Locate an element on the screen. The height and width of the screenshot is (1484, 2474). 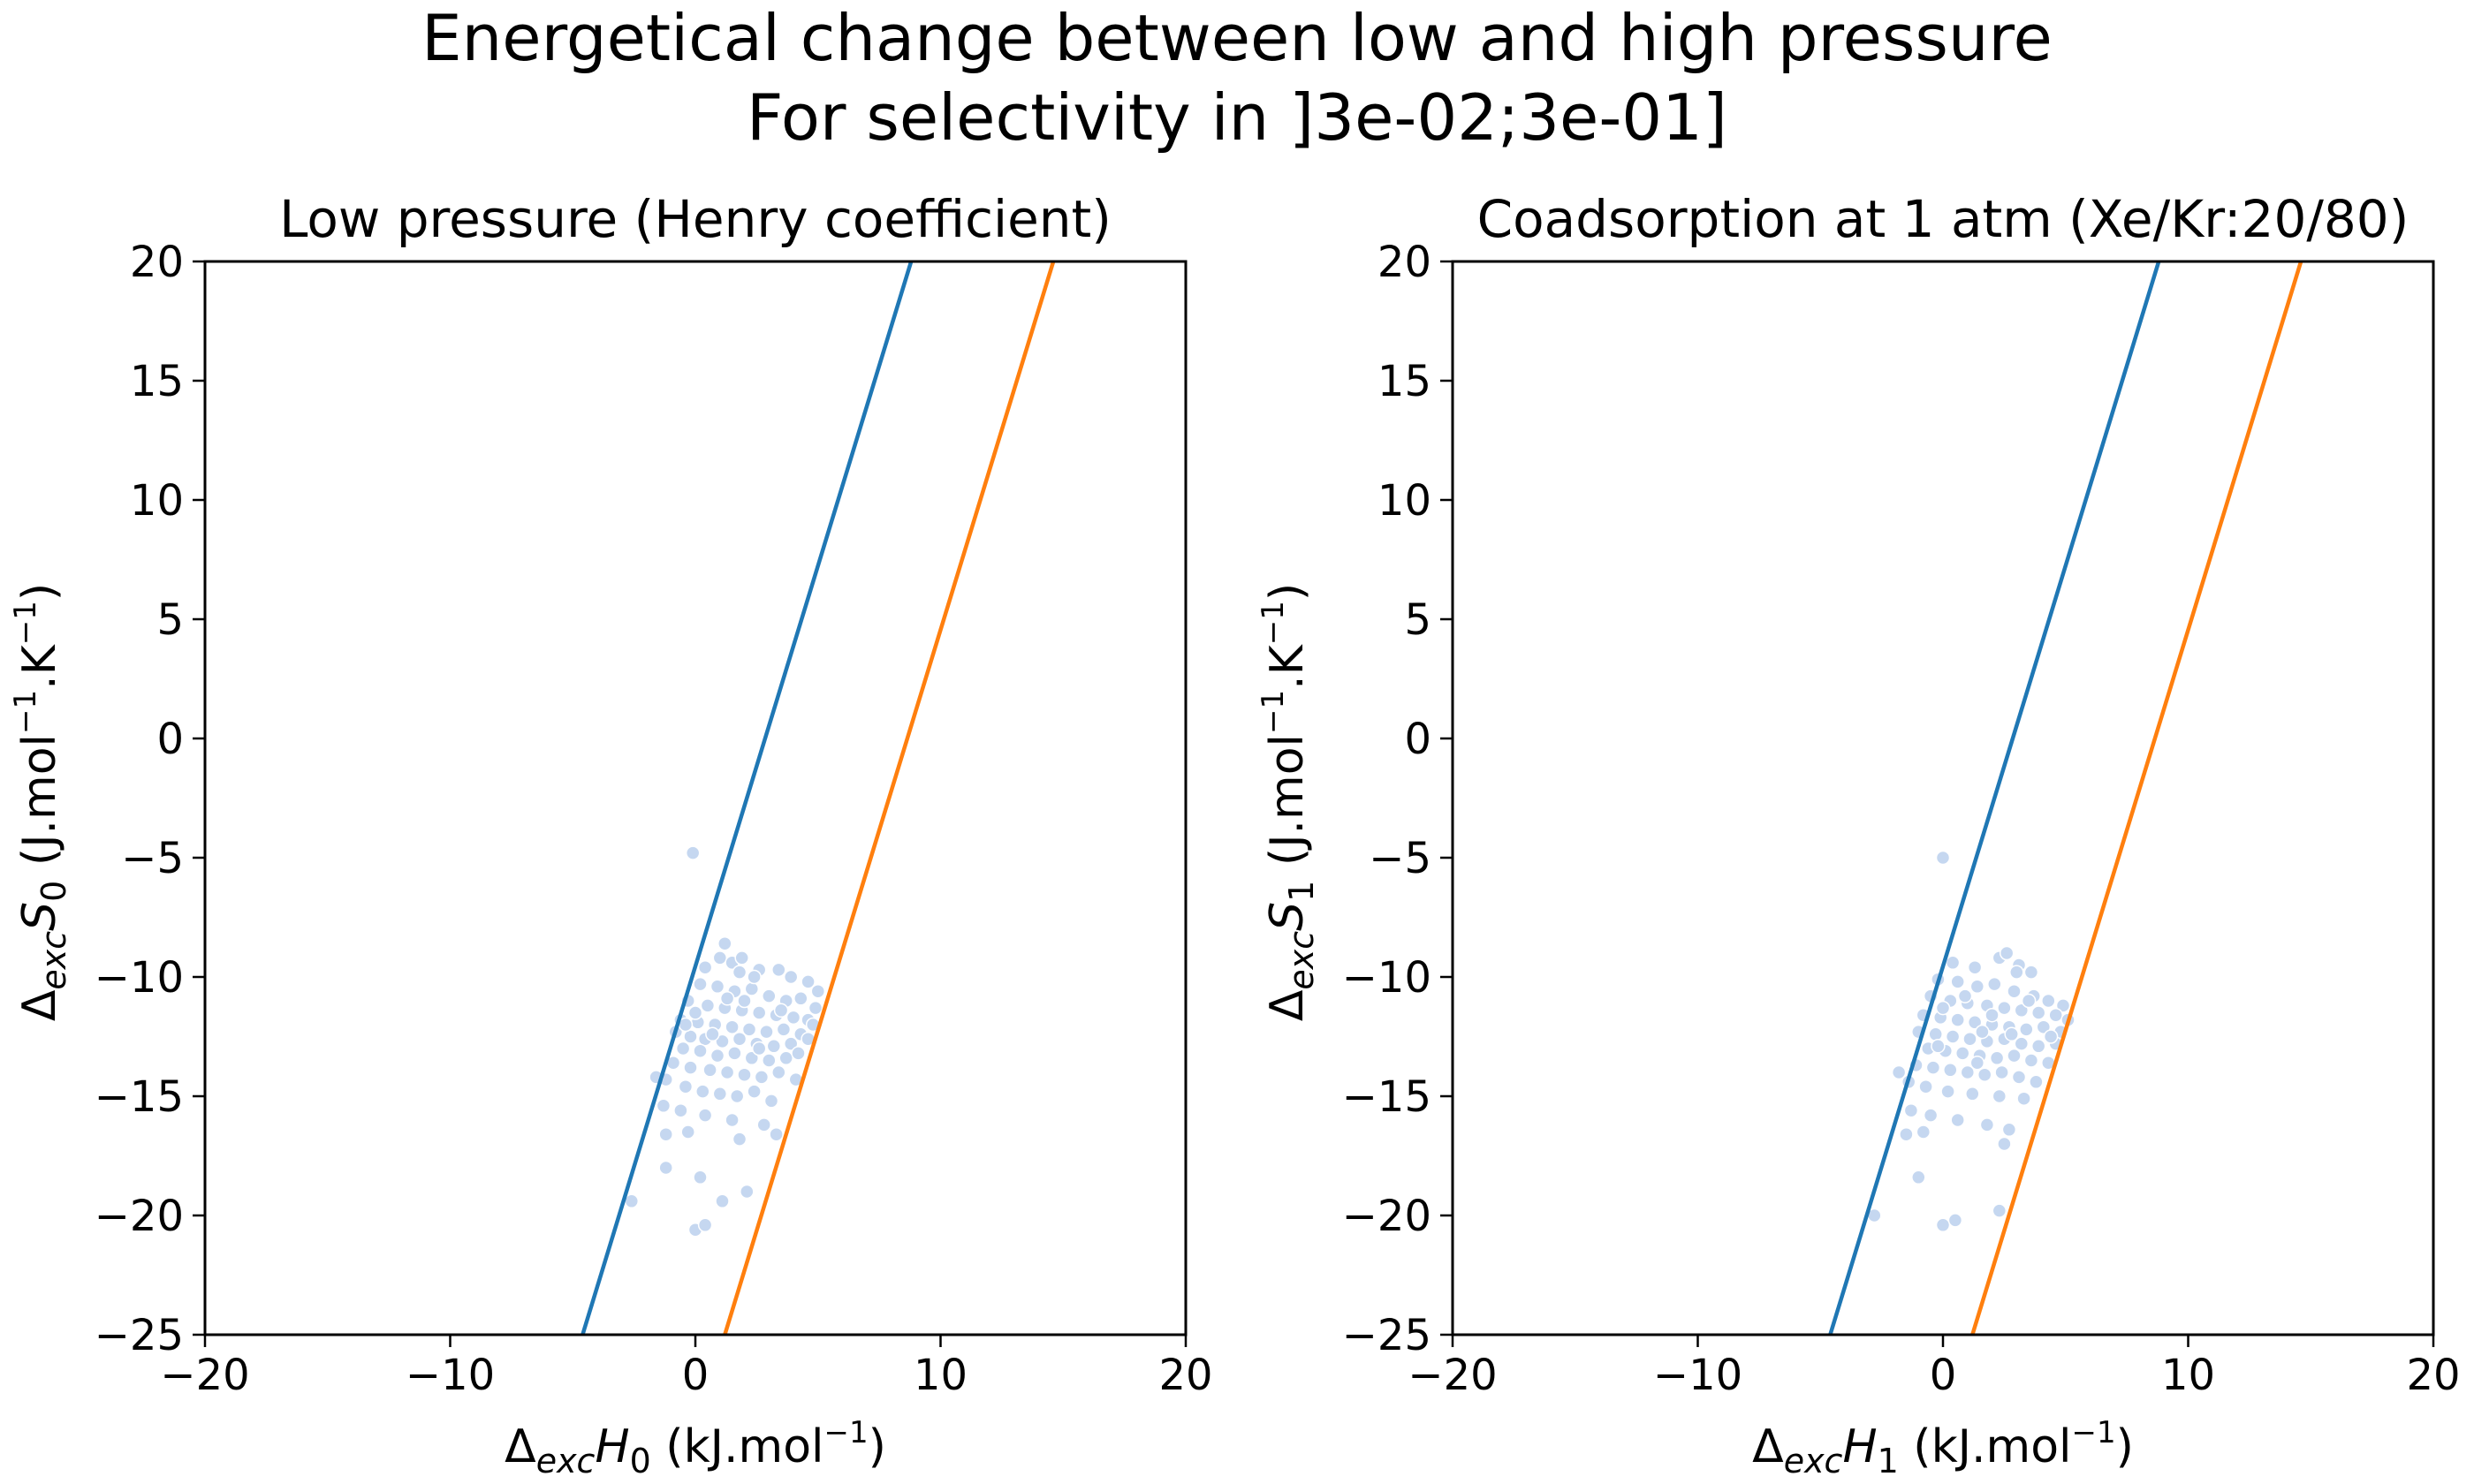
y-tick-label: −15 is located at coordinates (139, 1097).